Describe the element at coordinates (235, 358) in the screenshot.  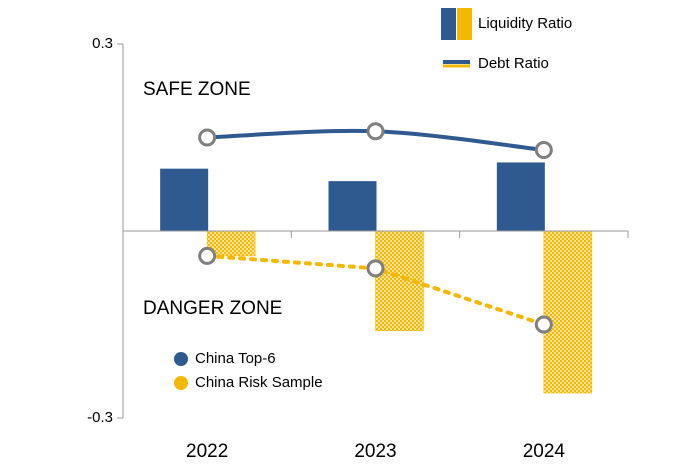
I see `legend-label: China Top-6` at that location.